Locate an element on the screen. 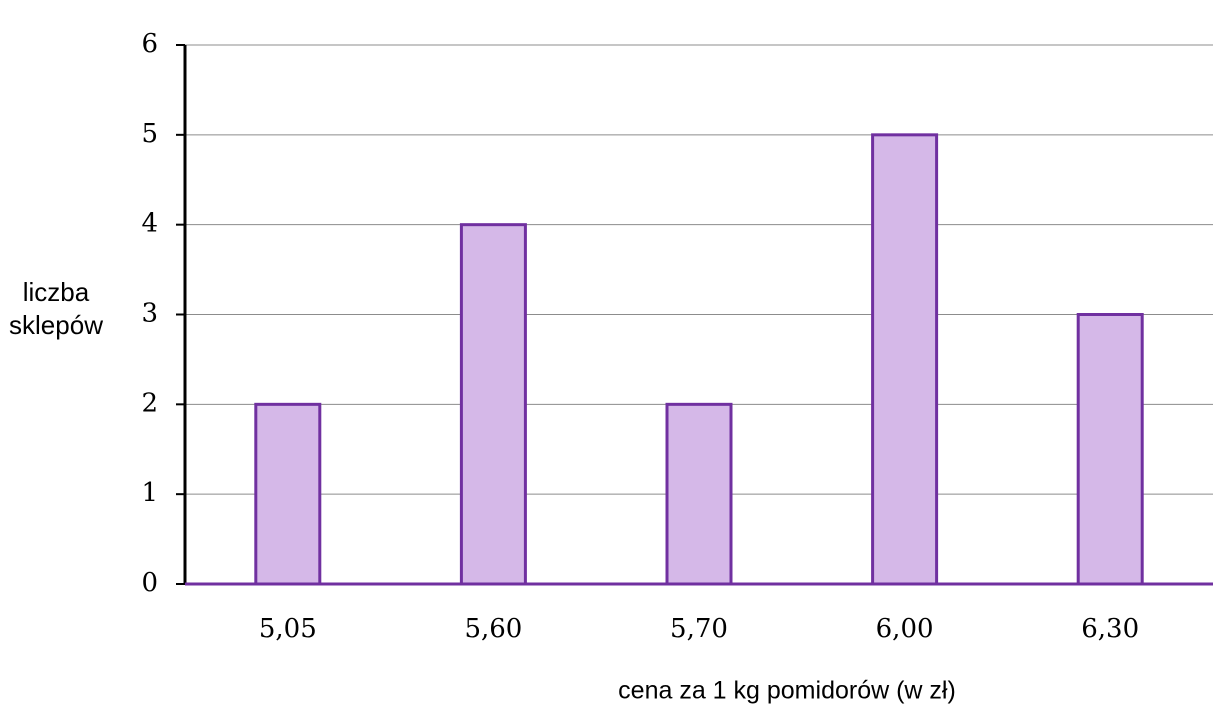 The height and width of the screenshot is (722, 1226). y-tick-label: 0 is located at coordinates (149, 583).